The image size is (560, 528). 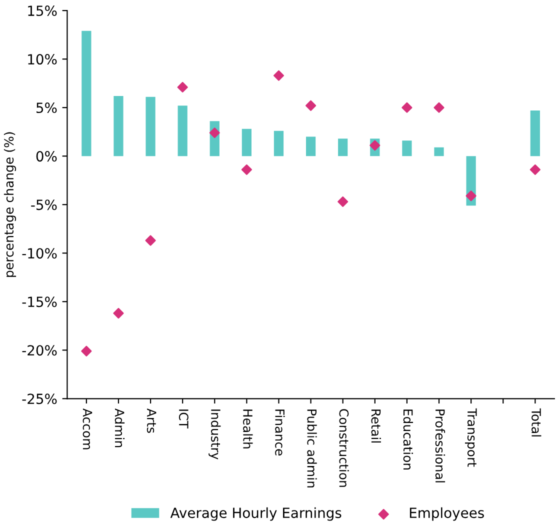 I want to click on y-axis-title: percentage change (%), so click(x=10, y=204).